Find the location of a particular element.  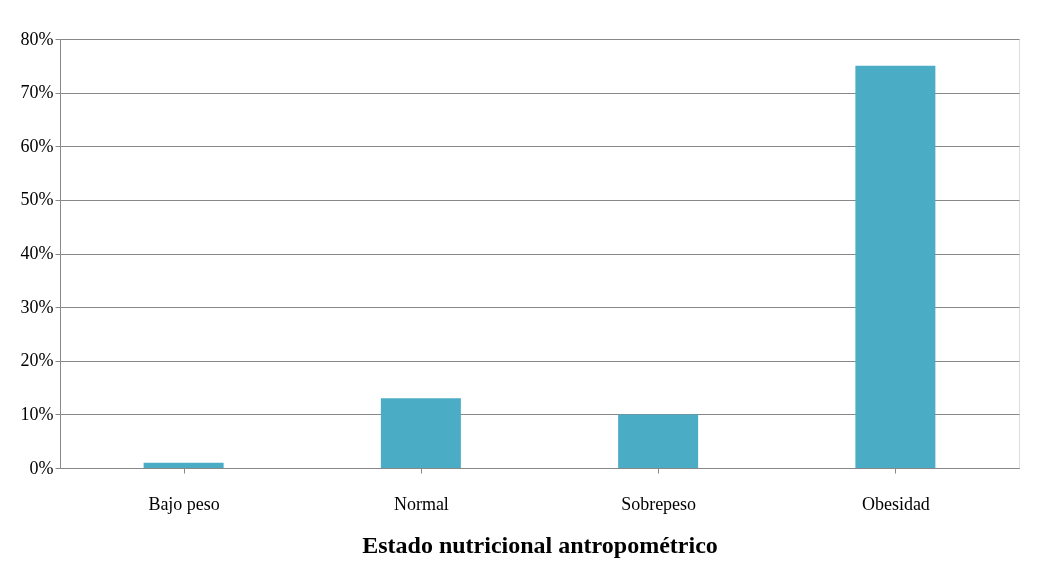

y-tick-label: 10% is located at coordinates (37, 413).